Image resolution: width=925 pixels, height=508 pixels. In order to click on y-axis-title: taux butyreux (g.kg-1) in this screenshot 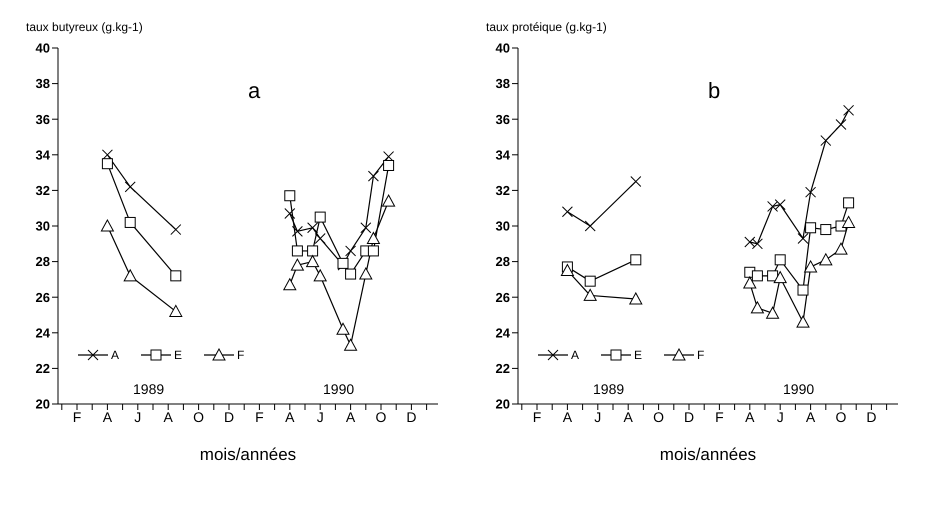, I will do `click(84, 27)`.